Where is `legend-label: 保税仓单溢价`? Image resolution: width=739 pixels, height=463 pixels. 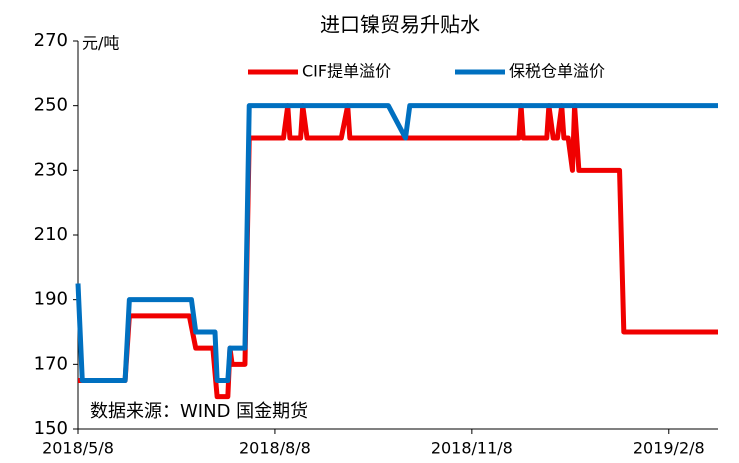
legend-label: 保税仓单溢价 is located at coordinates (557, 71).